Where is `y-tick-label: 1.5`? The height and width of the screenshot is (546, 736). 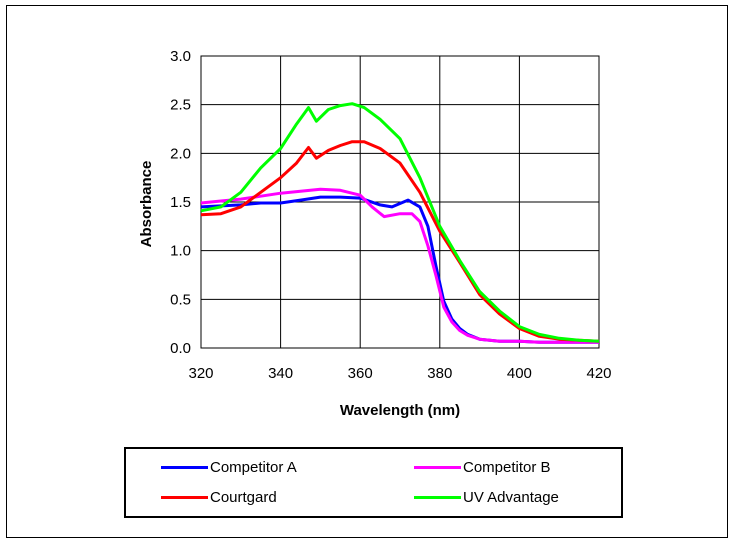 y-tick-label: 1.5 is located at coordinates (180, 202).